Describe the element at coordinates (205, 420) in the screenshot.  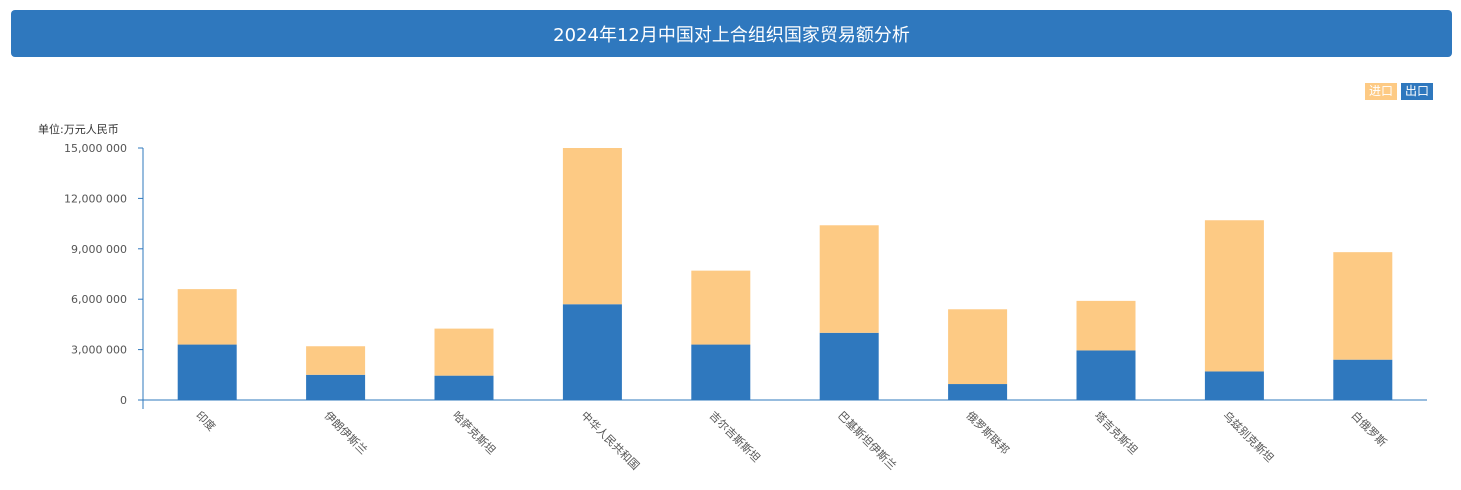
I see `x-tick-label: 印度` at that location.